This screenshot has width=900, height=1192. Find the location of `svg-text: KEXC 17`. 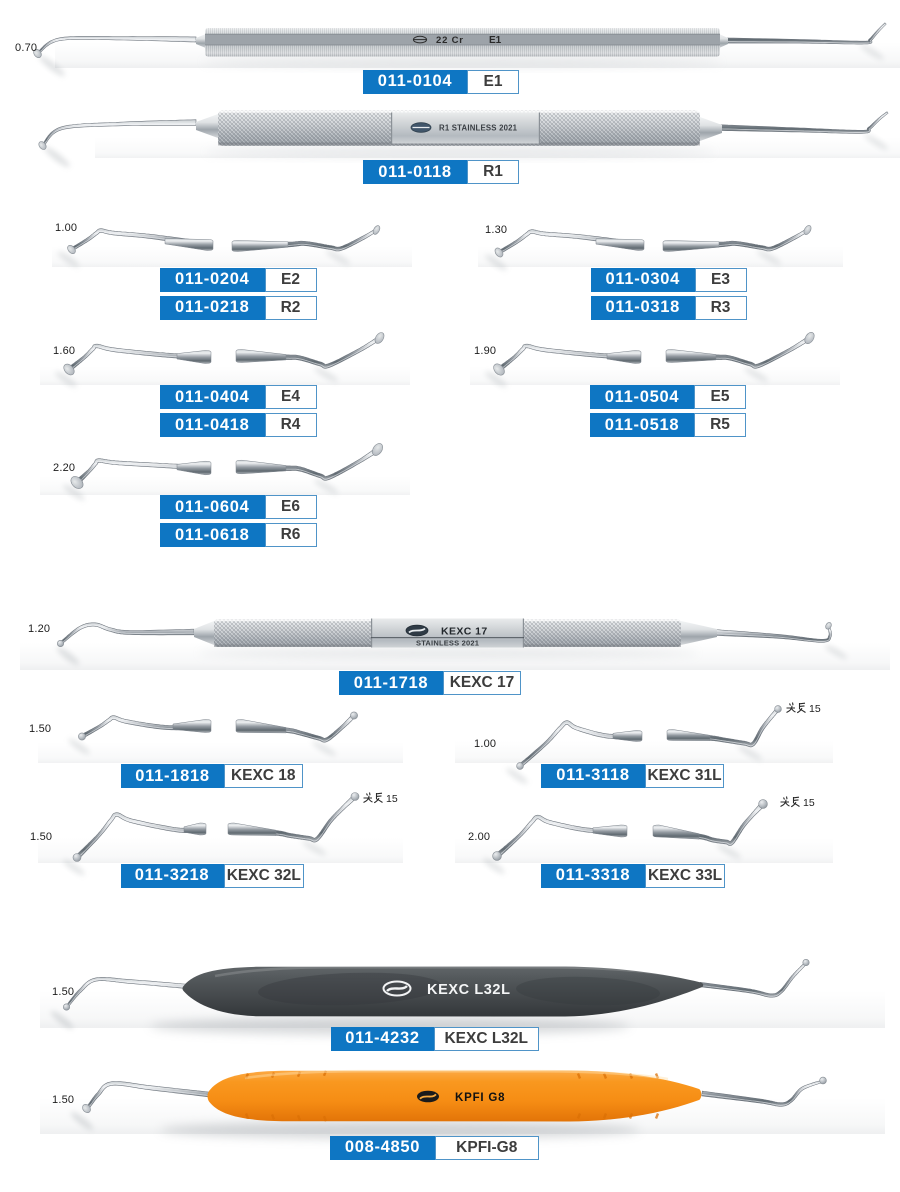

svg-text: KEXC 17 is located at coordinates (464, 632).